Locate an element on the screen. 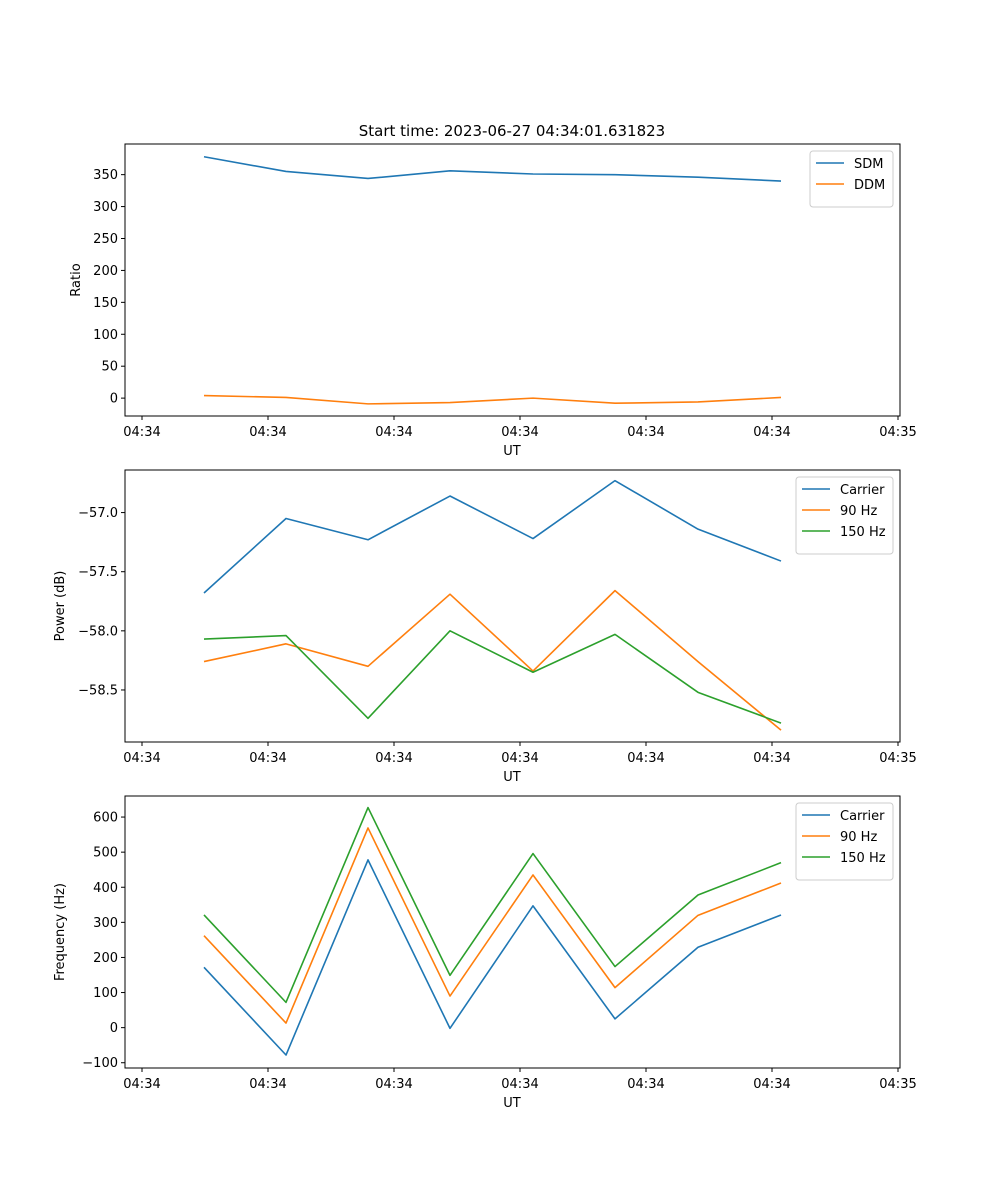 The image size is (1000, 1200). power-legend-label-150-hz: 150 Hz is located at coordinates (863, 532).